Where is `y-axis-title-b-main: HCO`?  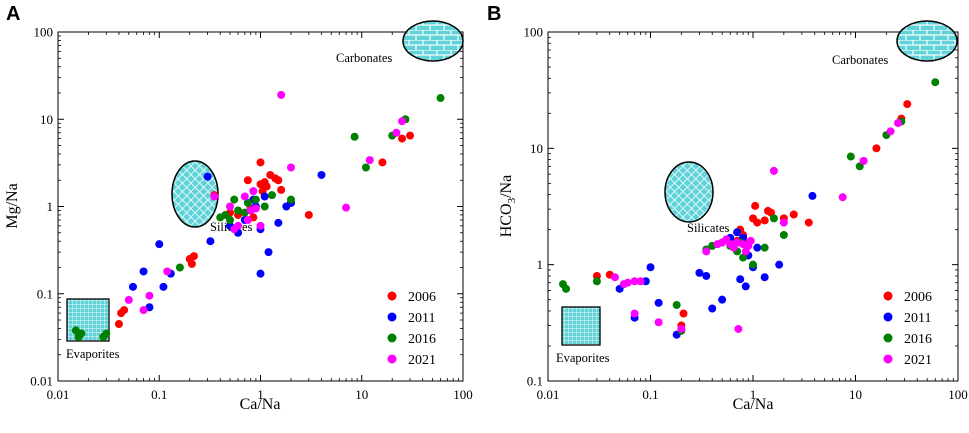
y-axis-title-b-main: HCO is located at coordinates (506, 220).